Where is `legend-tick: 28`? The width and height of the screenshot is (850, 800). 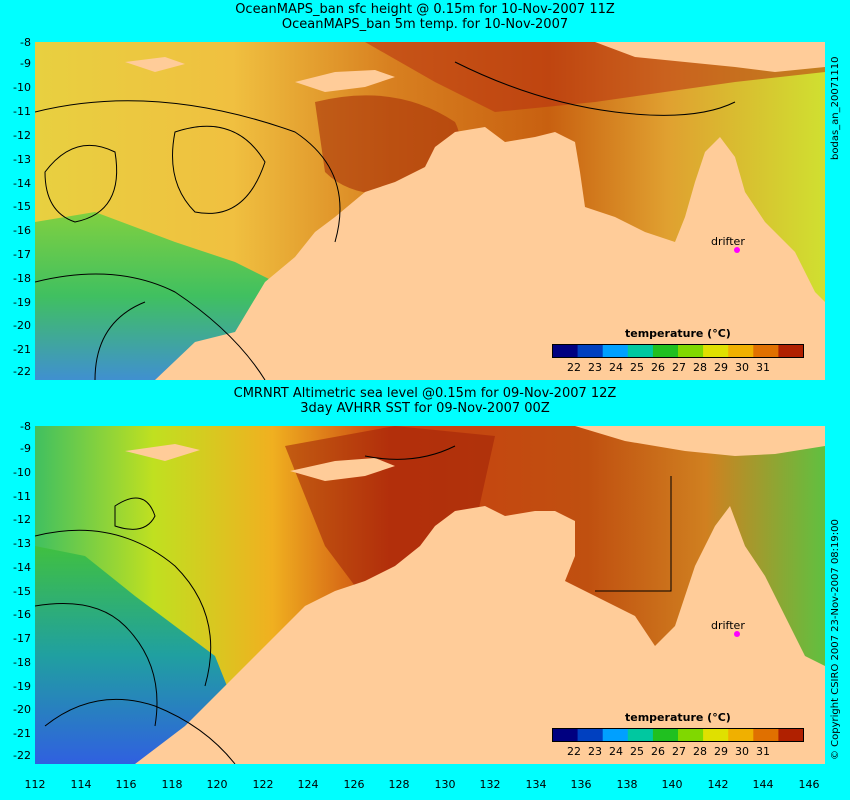
legend-tick: 28 is located at coordinates (700, 367).